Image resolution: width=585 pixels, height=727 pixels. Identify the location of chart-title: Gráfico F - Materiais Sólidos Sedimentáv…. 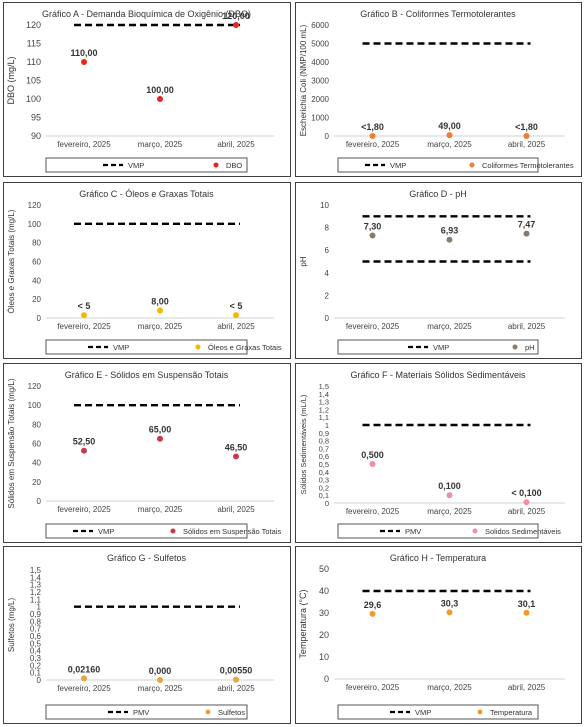
(438, 375).